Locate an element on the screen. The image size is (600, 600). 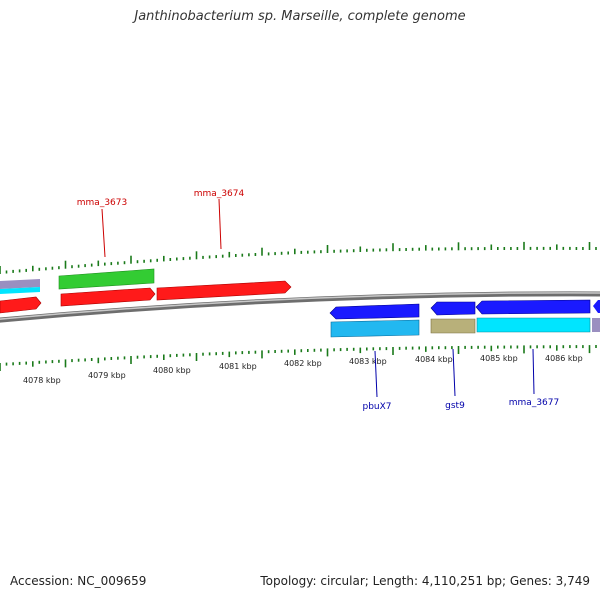
kbp-label: 4083 kbp is located at coordinates (368, 361).